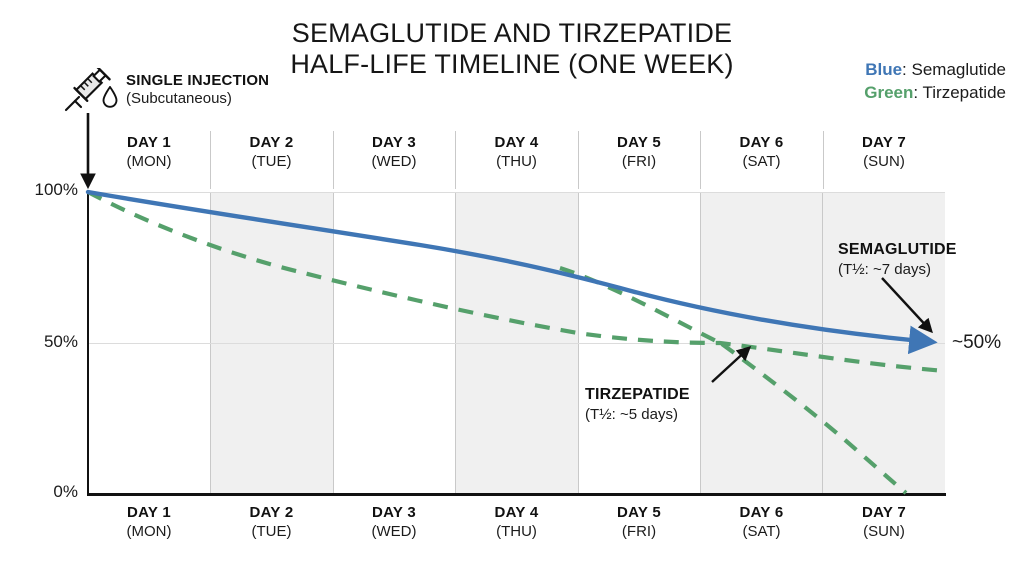  I want to click on top-day-3-weekday: (WED), so click(394, 161).